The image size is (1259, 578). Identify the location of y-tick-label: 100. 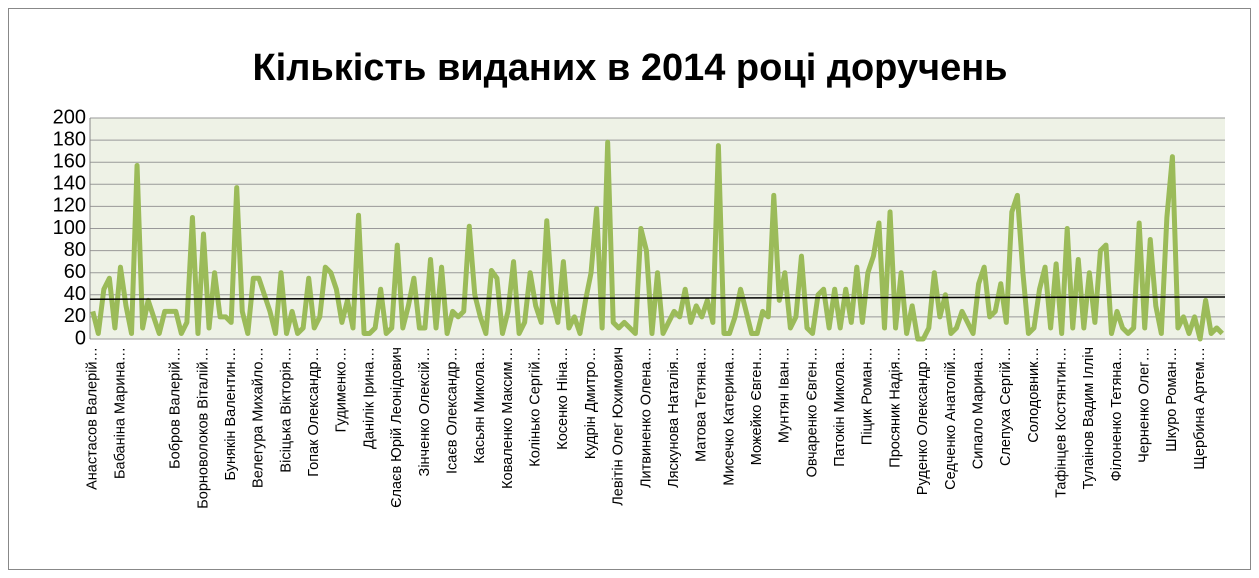
(69, 228).